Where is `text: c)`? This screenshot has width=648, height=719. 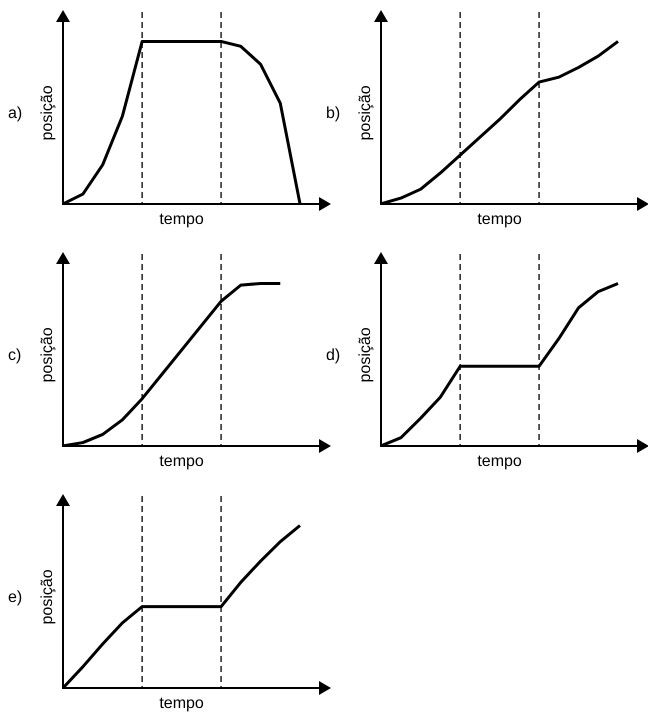 text: c) is located at coordinates (15, 355).